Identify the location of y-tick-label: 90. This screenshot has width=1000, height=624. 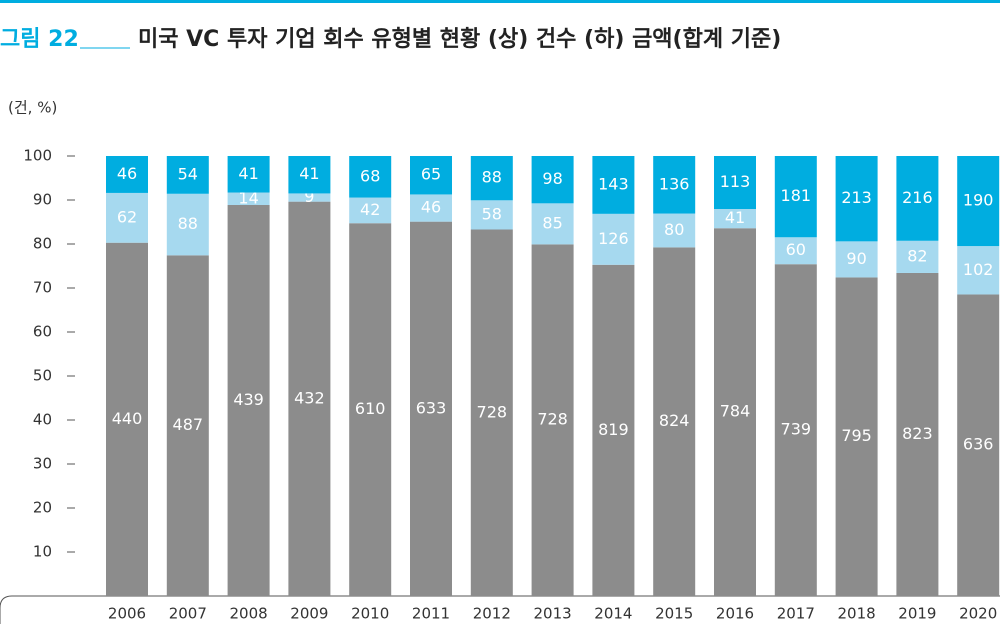
(42, 200).